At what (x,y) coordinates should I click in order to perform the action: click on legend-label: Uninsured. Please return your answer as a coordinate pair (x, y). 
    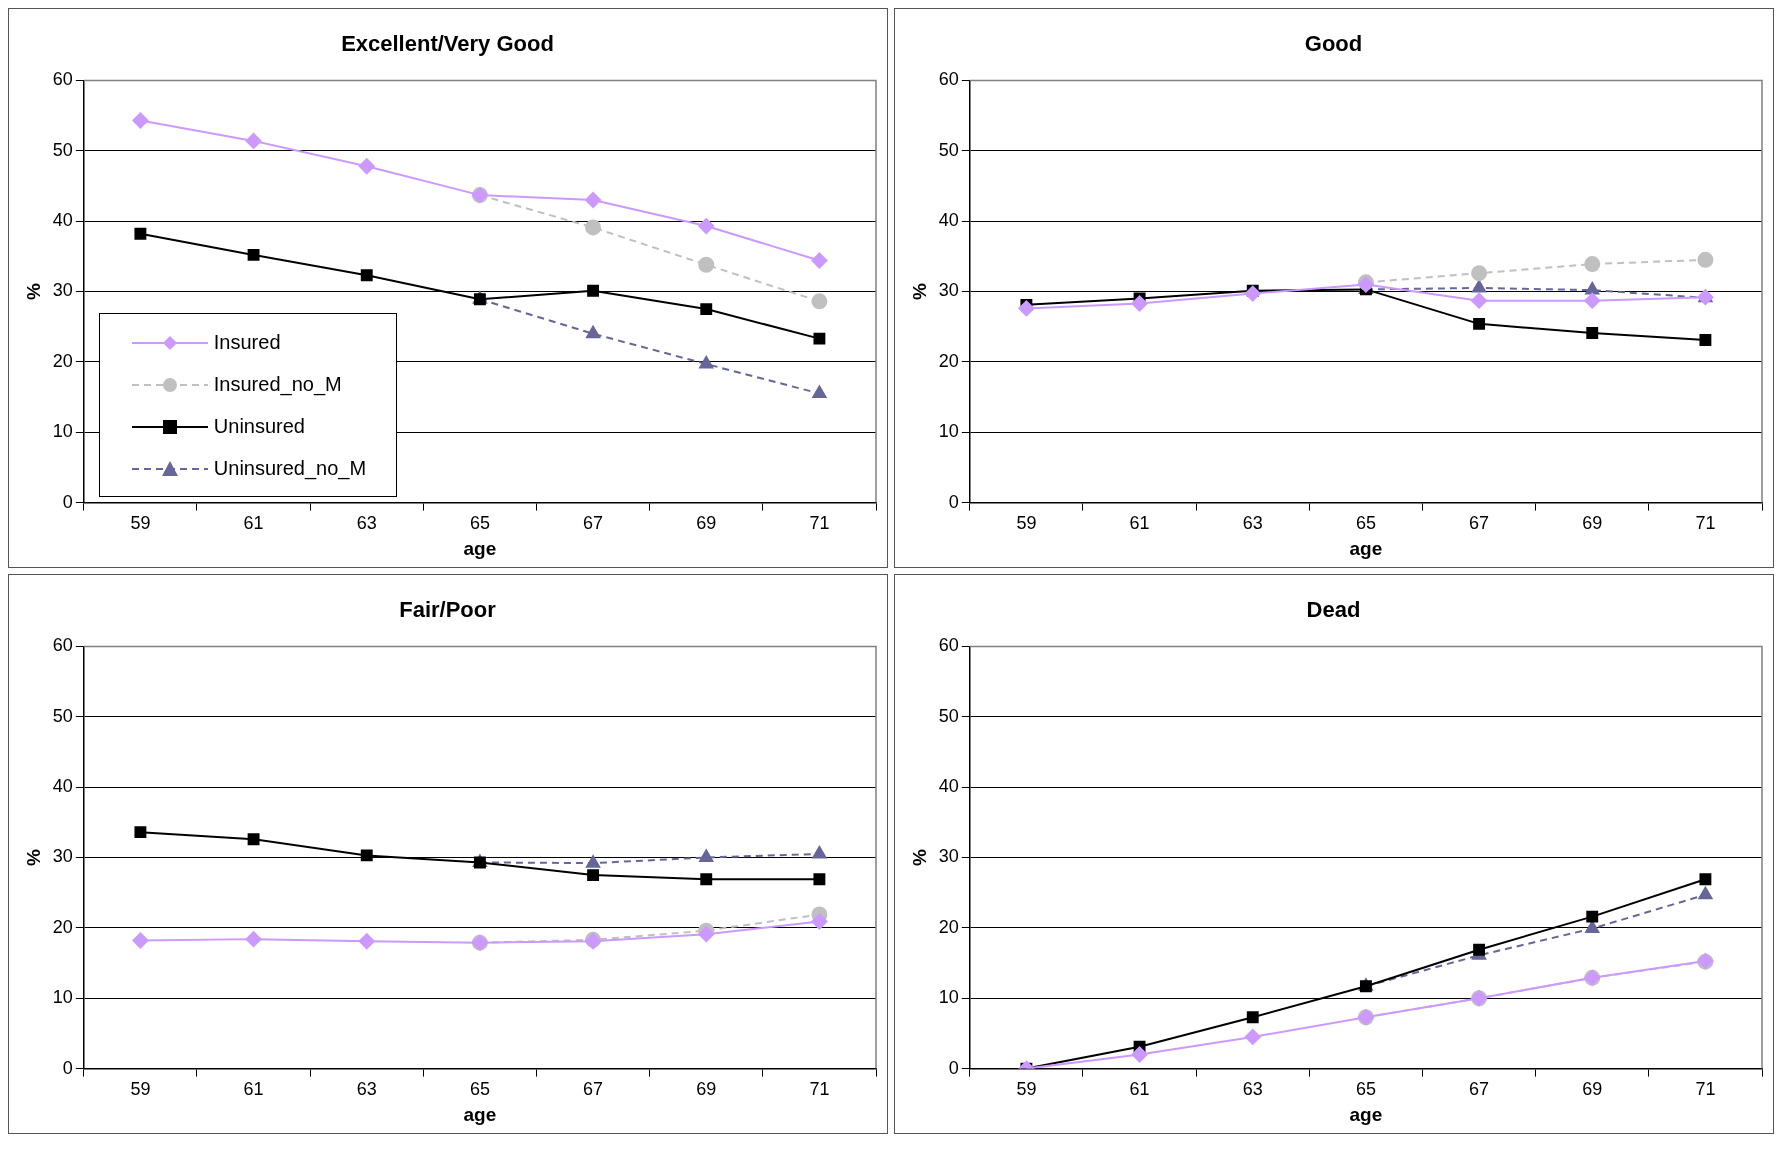
    Looking at the image, I should click on (259, 427).